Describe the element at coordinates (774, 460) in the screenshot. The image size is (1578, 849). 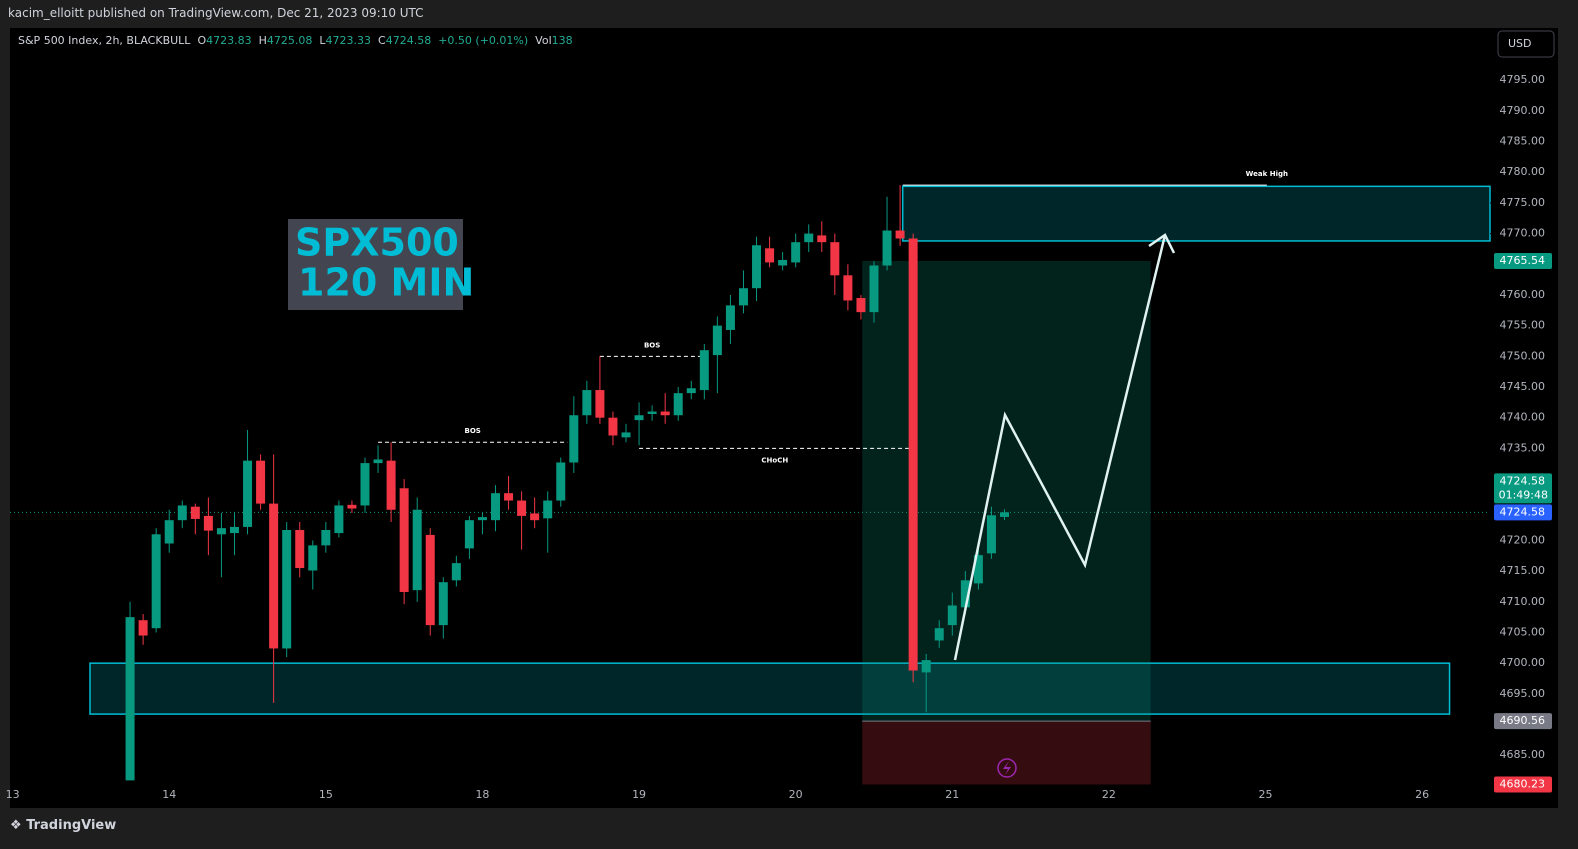
I see `level-label: CHoCH` at that location.